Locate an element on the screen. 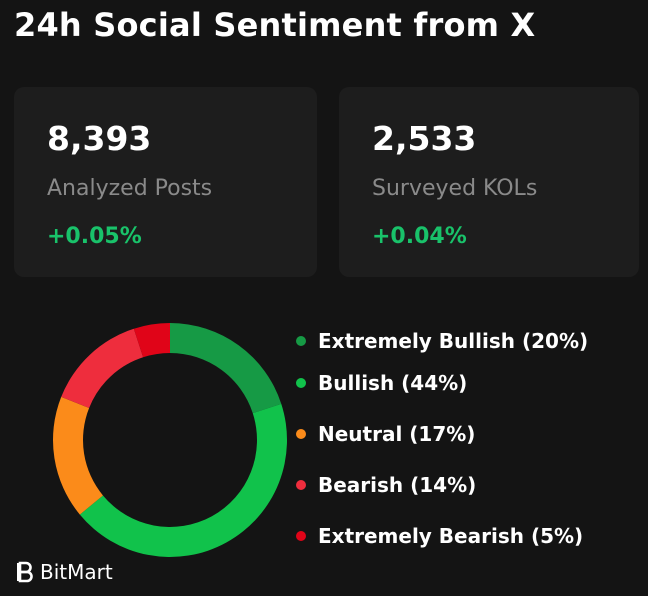 Image resolution: width=648 pixels, height=596 pixels. legend-item-bullish: Bullish (44%) is located at coordinates (442, 382).